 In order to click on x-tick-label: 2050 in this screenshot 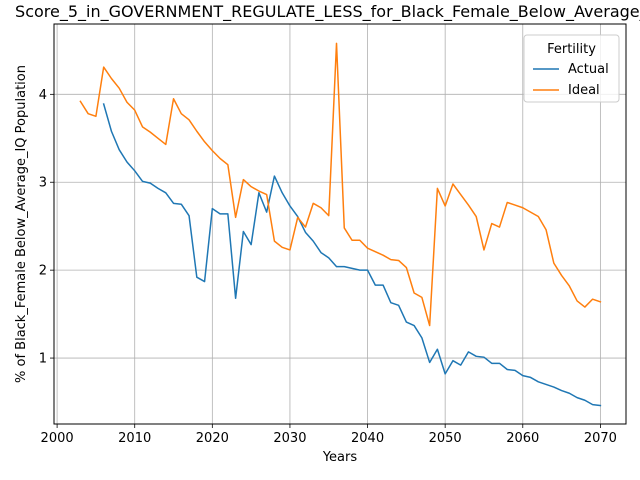, I will do `click(445, 438)`.